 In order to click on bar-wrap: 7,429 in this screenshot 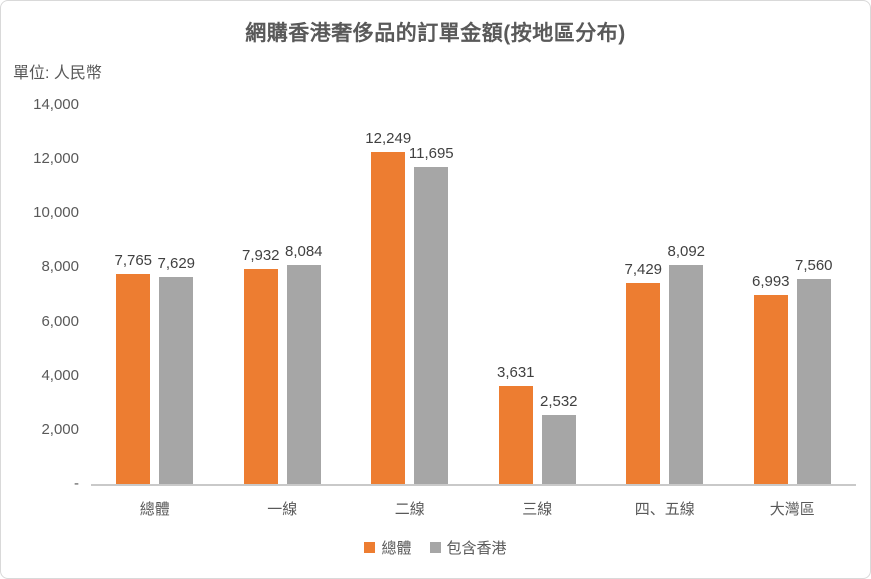, I will do `click(643, 372)`.